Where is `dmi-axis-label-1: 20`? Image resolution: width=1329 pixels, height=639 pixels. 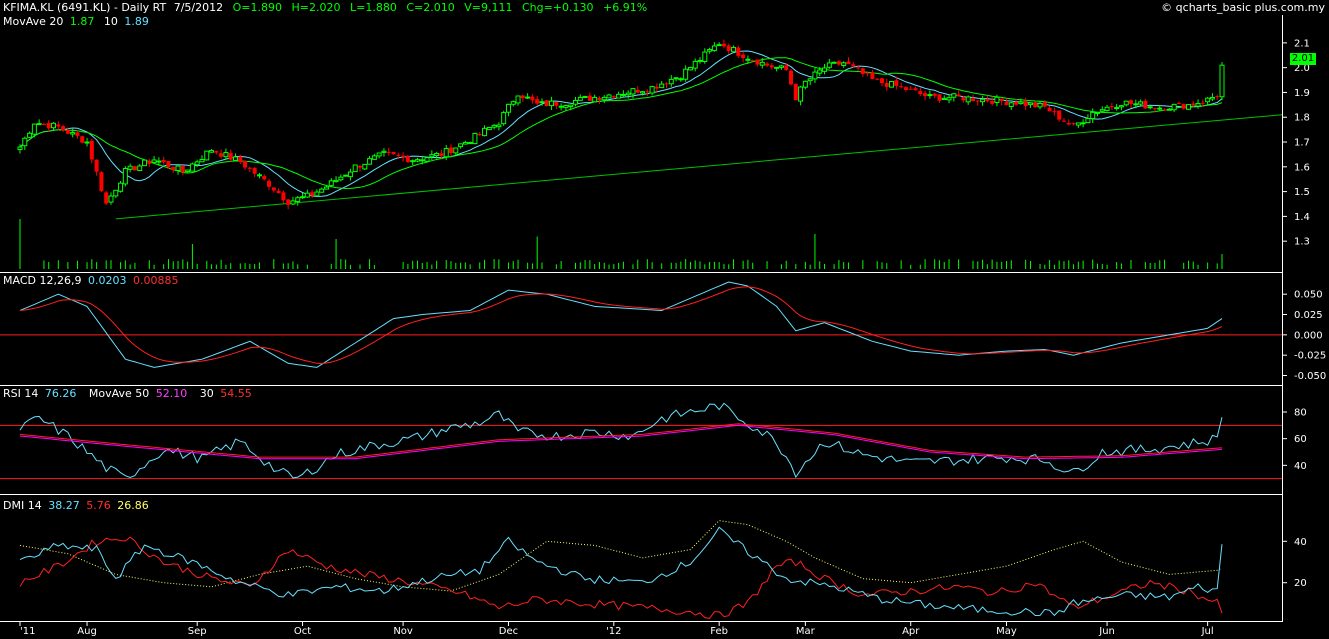
dmi-axis-label-1: 20 is located at coordinates (1300, 583).